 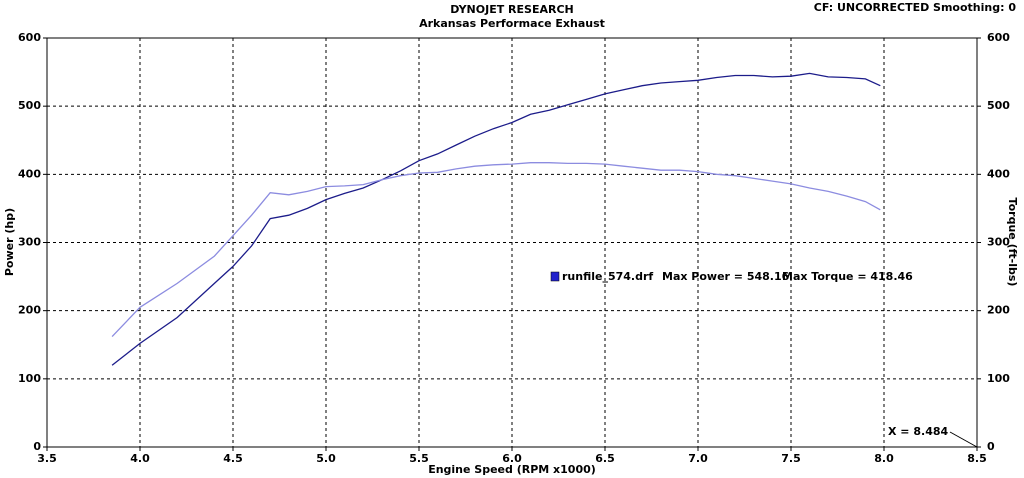 What do you see at coordinates (29, 173) in the screenshot?
I see `y-tick-label: 400` at bounding box center [29, 173].